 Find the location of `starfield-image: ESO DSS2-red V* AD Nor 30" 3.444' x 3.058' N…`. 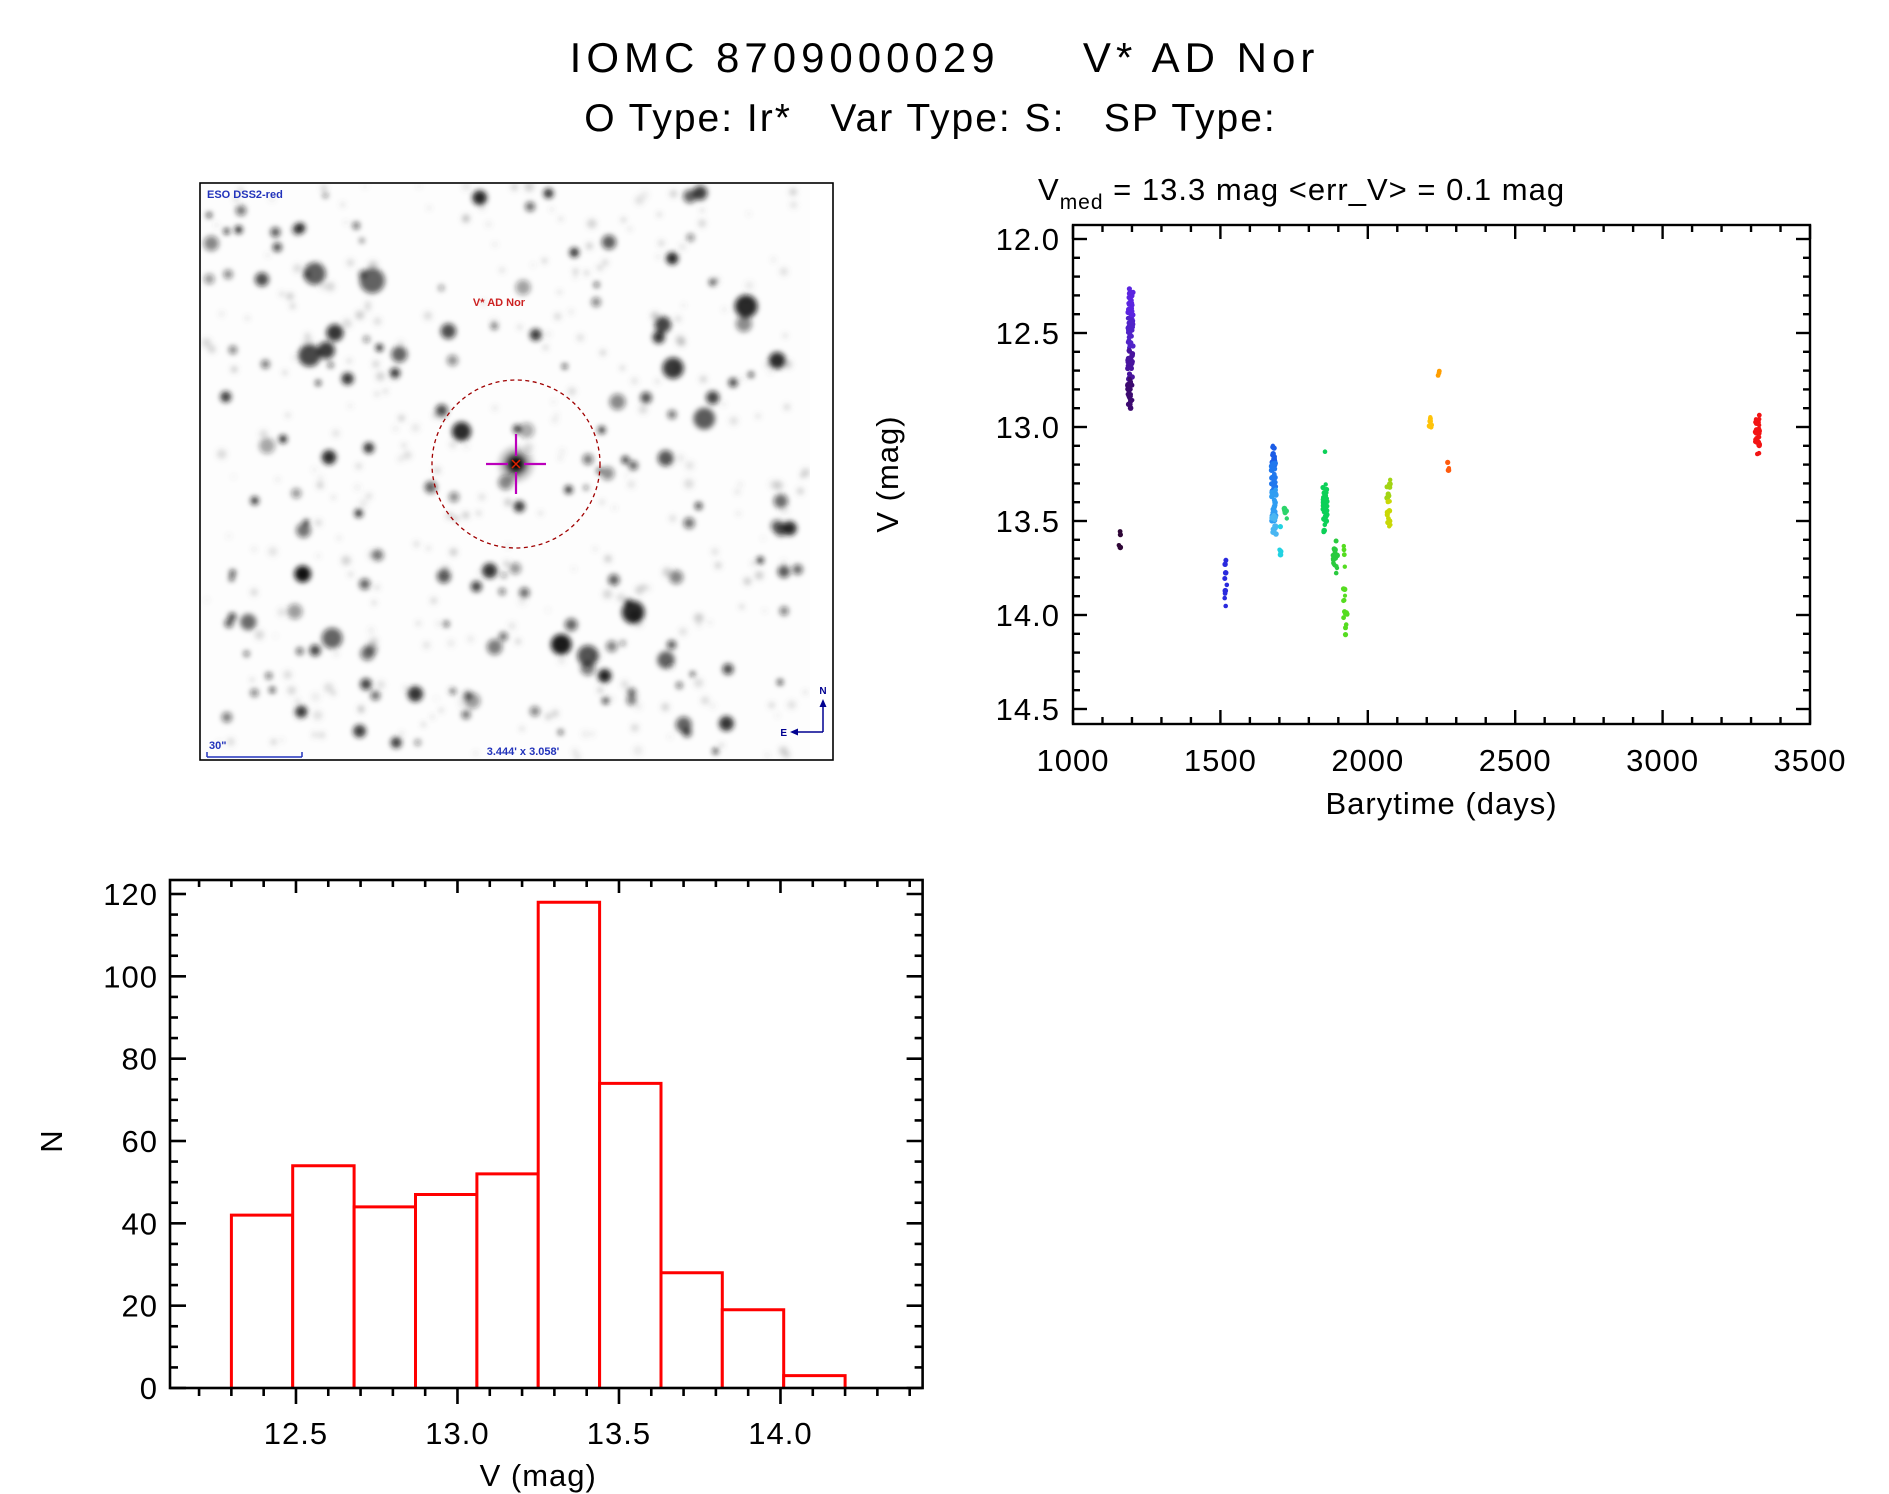

starfield-image: ESO DSS2-red V* AD Nor 30" 3.444' x 3.058' N… is located at coordinates (516, 471).